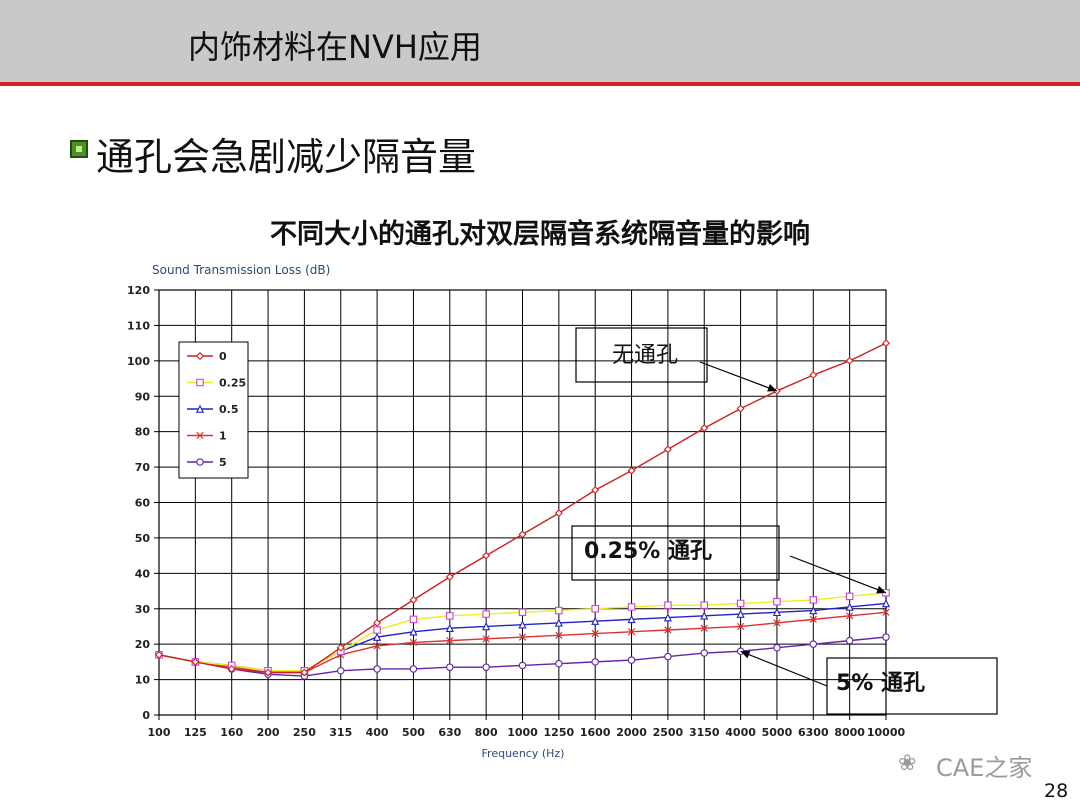  What do you see at coordinates (522, 732) in the screenshot?
I see `x-tick-label: 1000` at bounding box center [522, 732].